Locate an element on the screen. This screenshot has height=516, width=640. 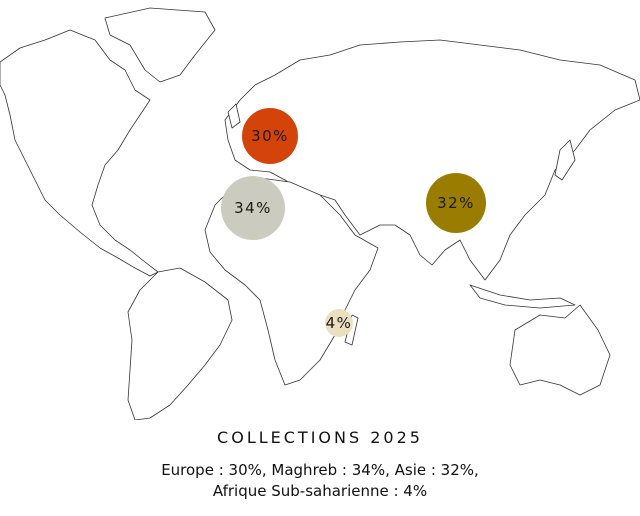
caption-line-1: Europe : 30%, Maghreb : 34%, Asie : 32%, is located at coordinates (320, 470).